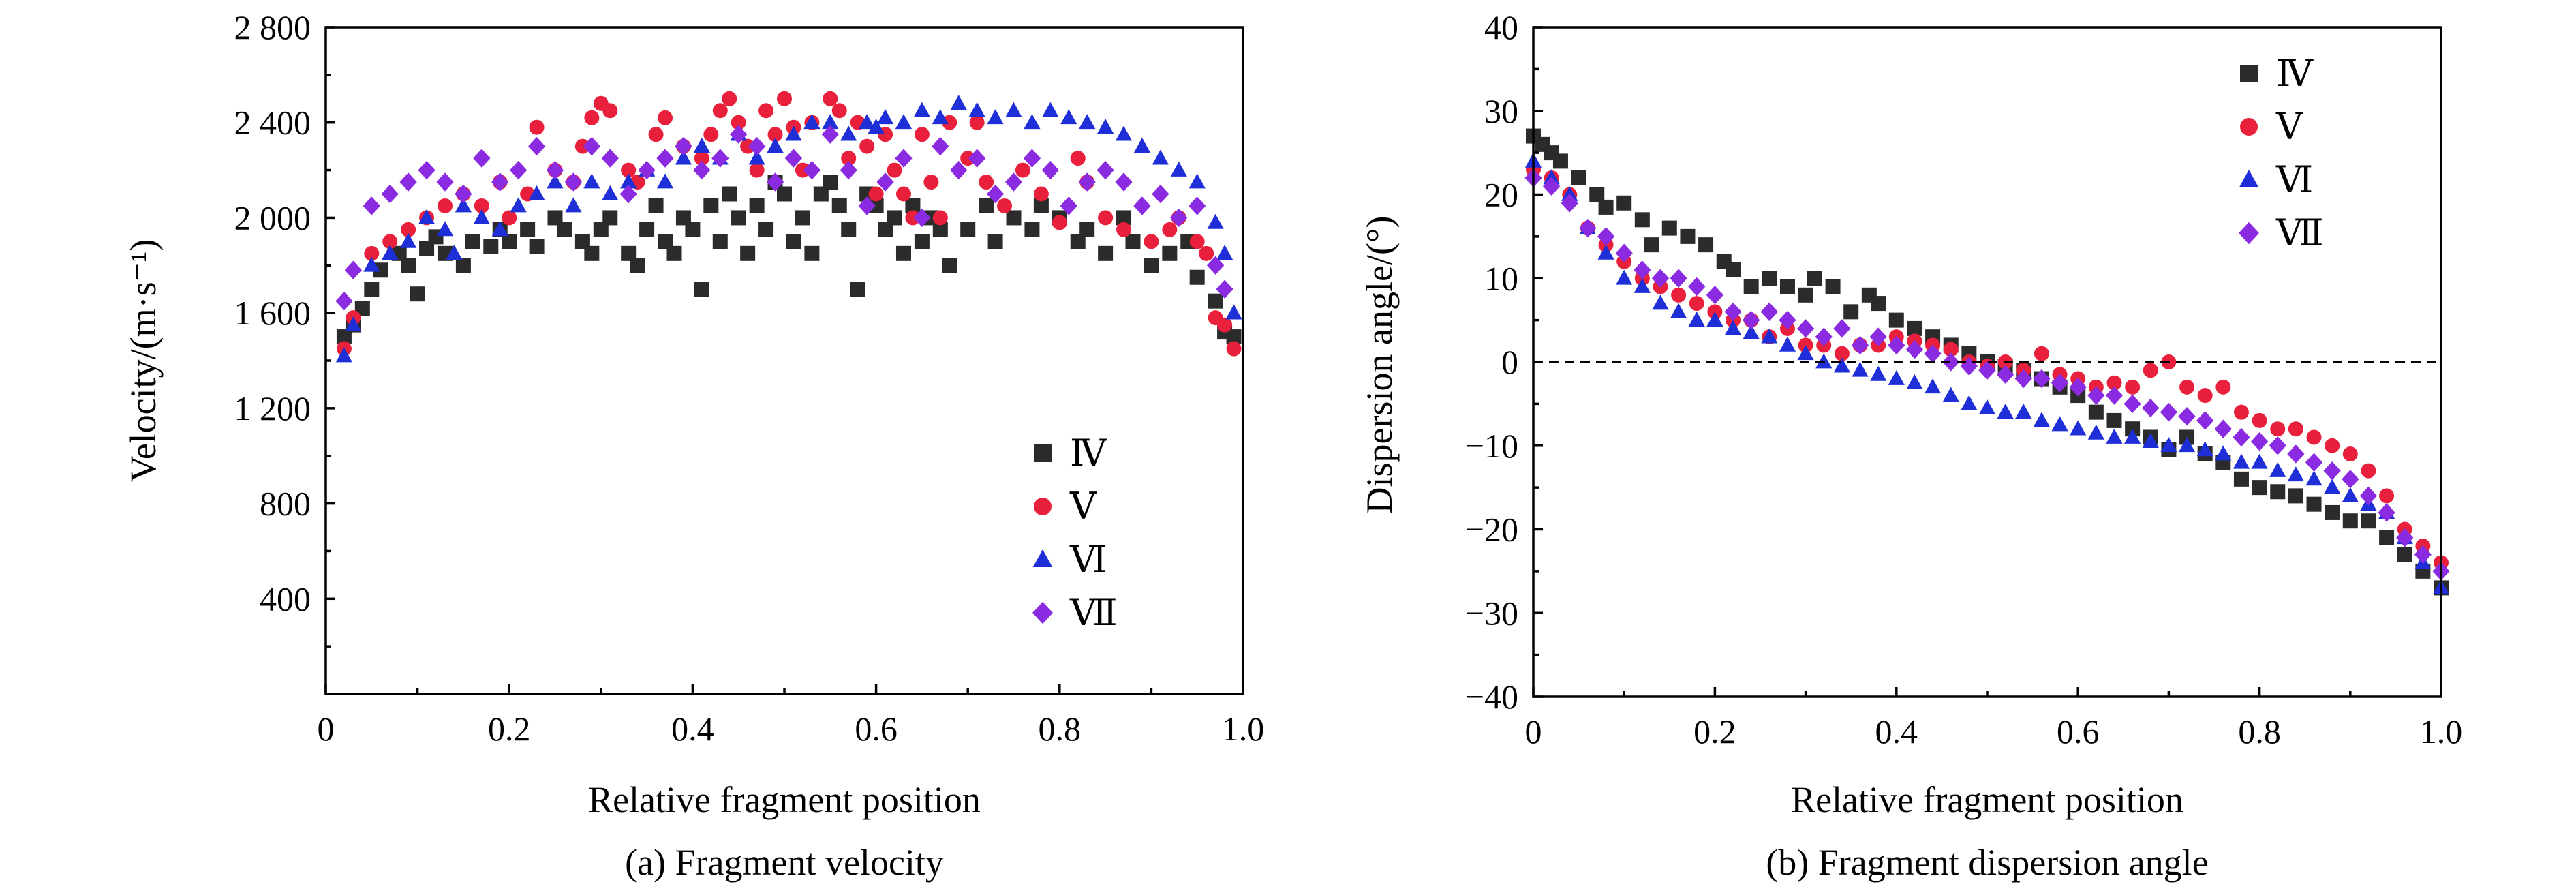  Describe the element at coordinates (285, 504) in the screenshot. I see `y-tick-label: 800` at that location.